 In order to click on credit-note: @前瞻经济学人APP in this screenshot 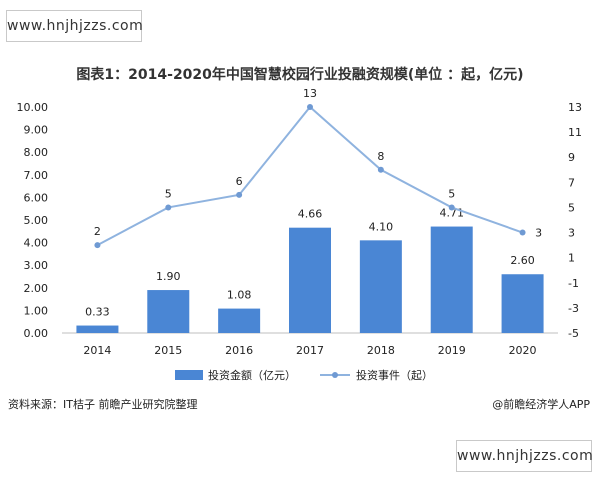, I will do `click(541, 404)`.